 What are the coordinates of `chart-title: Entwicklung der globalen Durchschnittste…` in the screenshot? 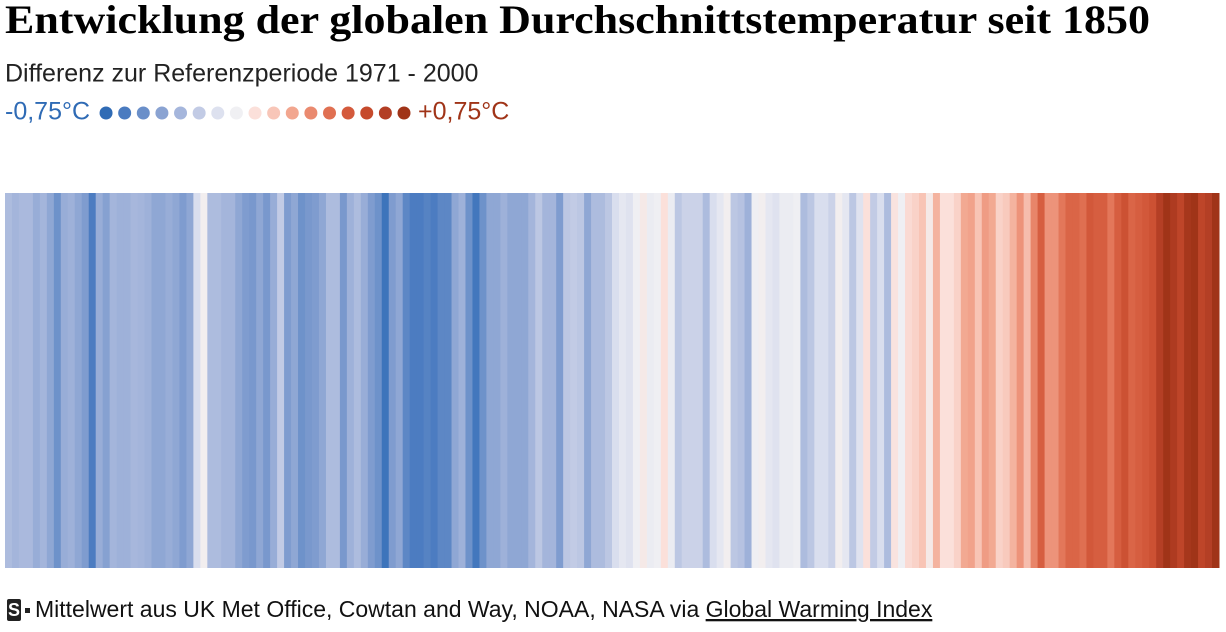 It's located at (577, 21).